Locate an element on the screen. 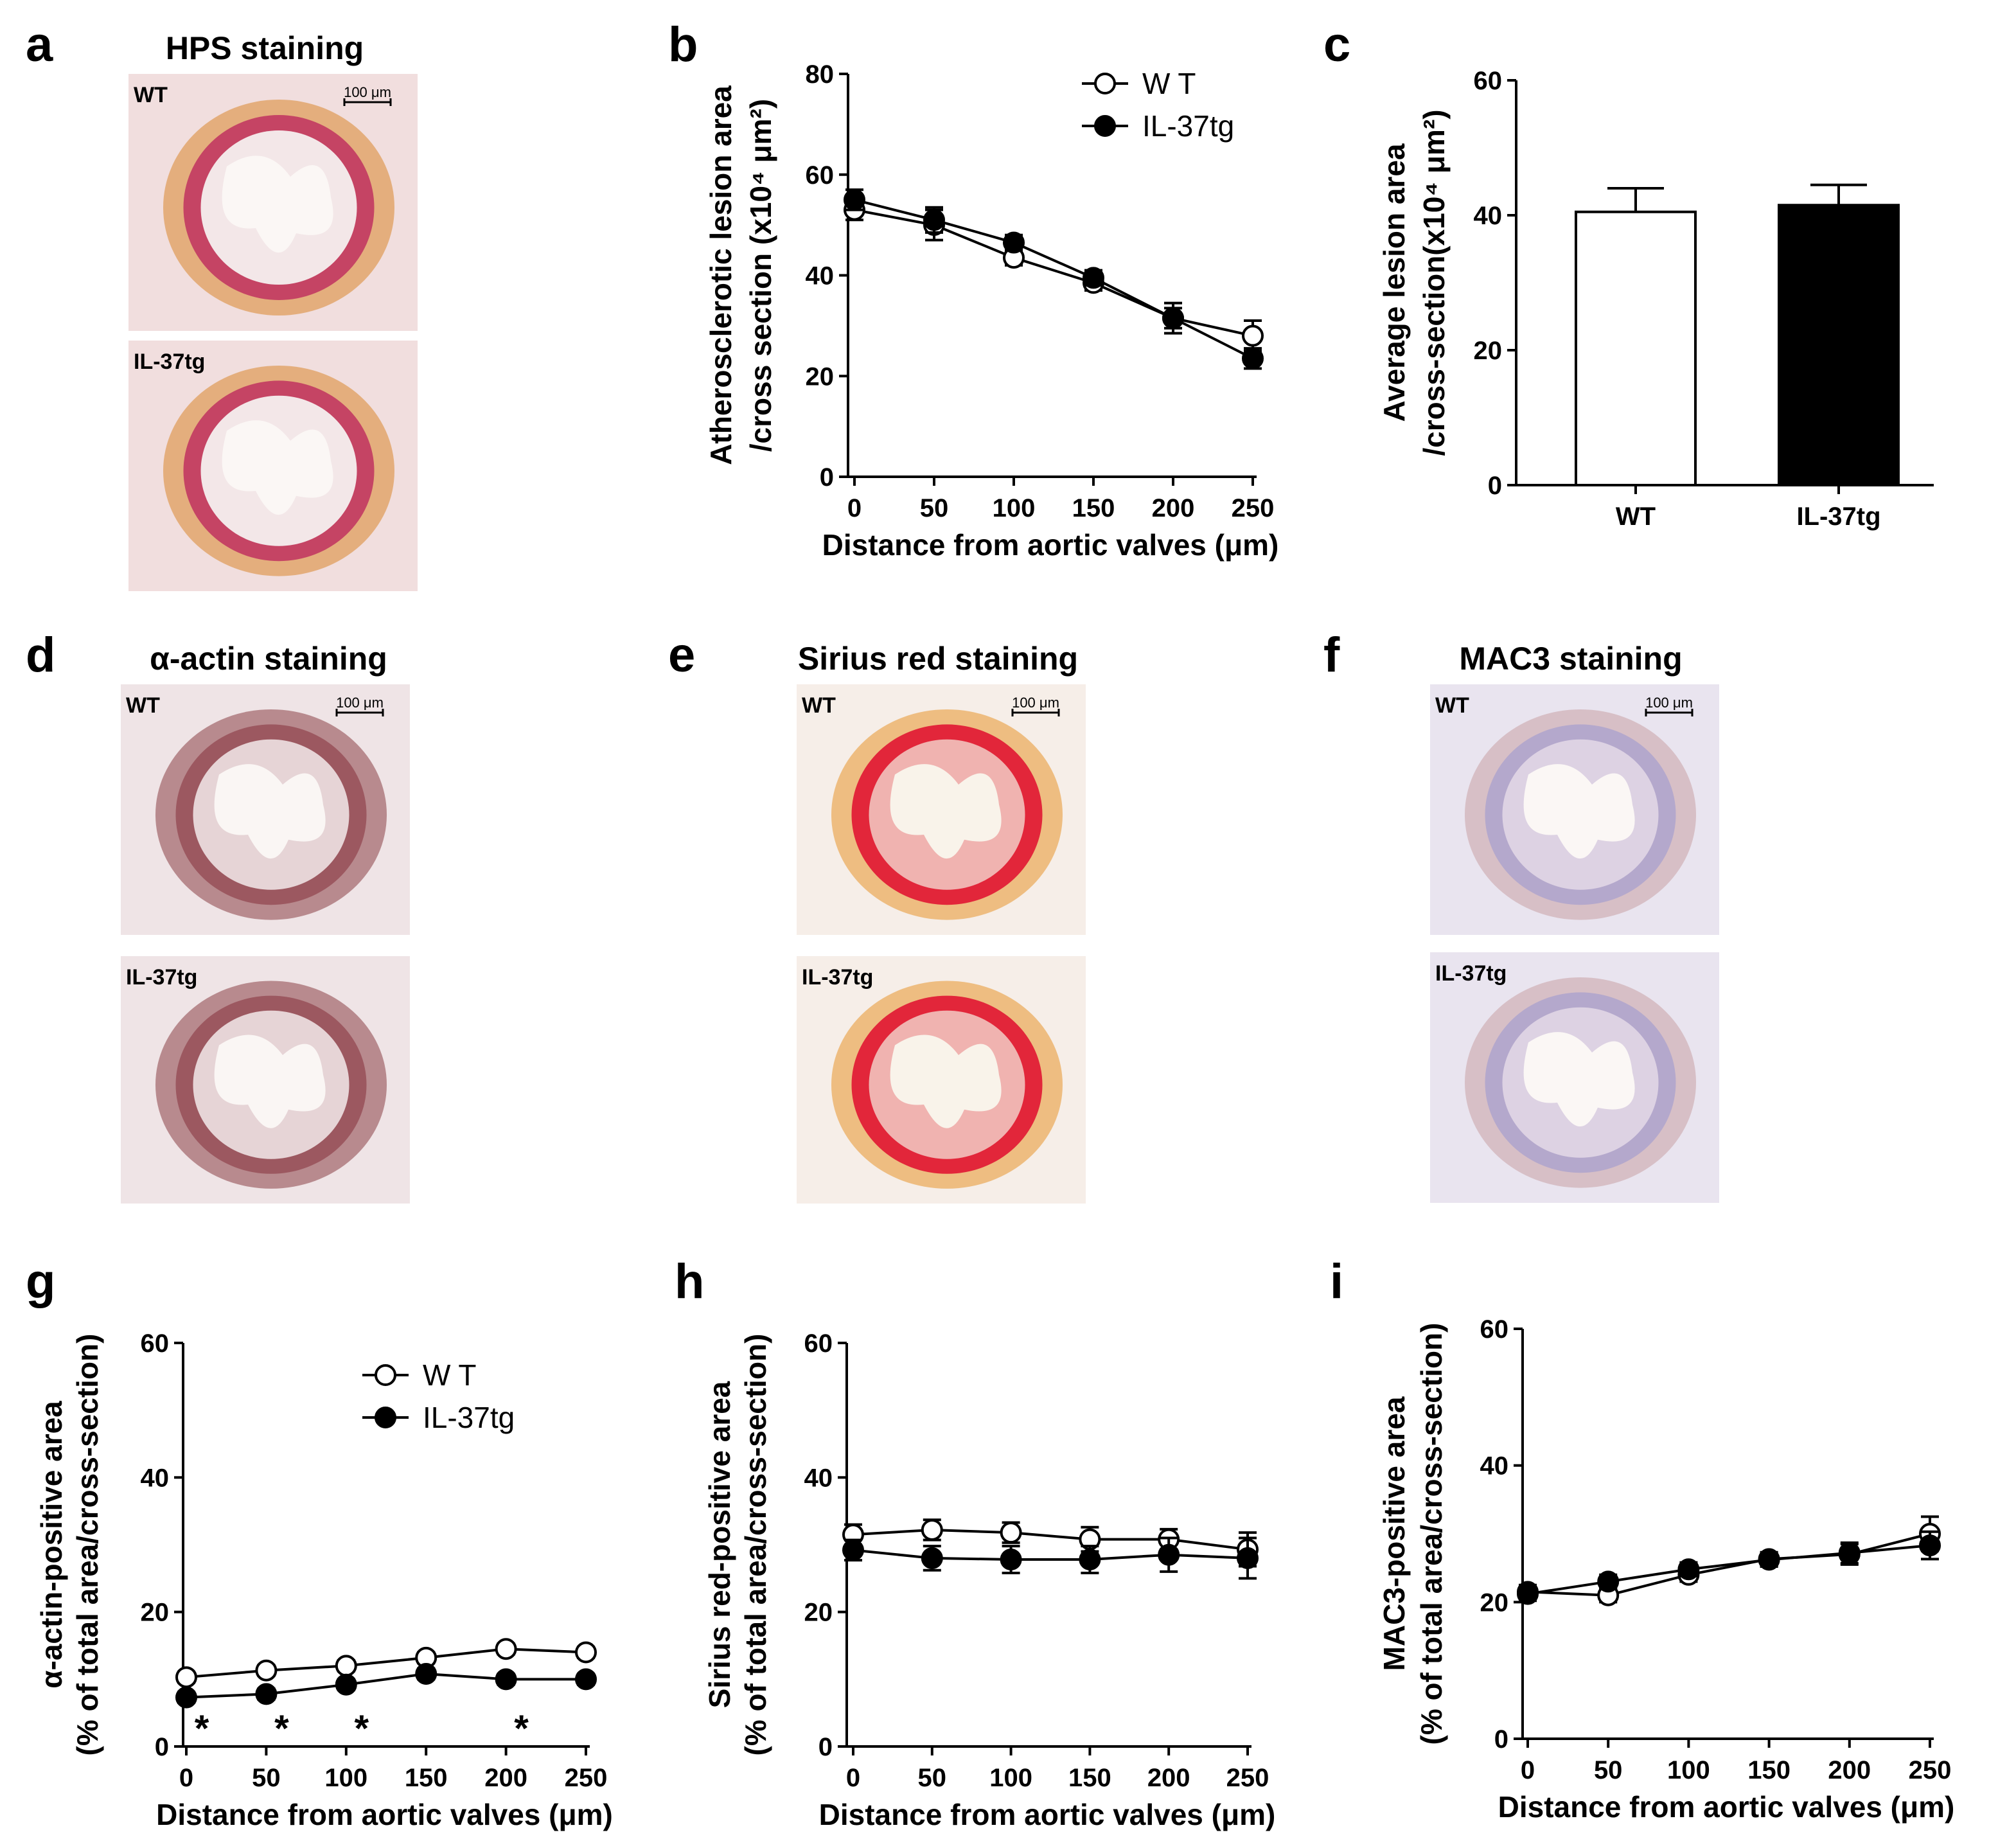 This screenshot has width=2016, height=1848. micrograph-a-wt: WT 100 μm is located at coordinates (273, 202).